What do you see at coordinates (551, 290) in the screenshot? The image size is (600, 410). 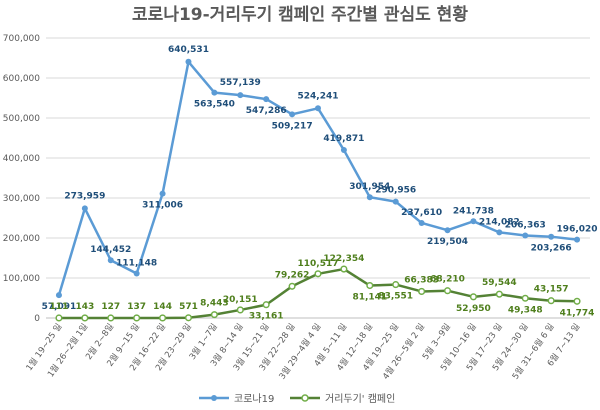 I see `data-label-campaign: 43,157` at bounding box center [551, 290].